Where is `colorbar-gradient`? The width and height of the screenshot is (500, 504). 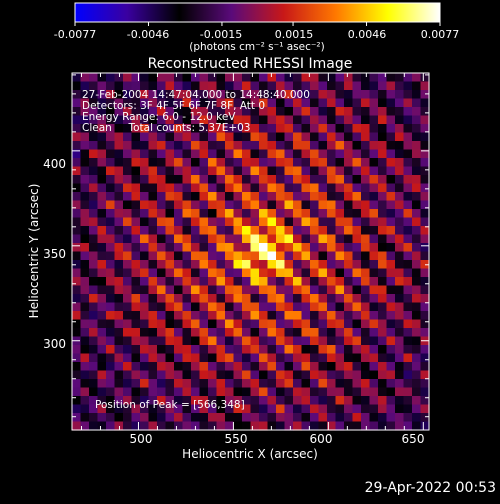 colorbar-gradient is located at coordinates (257, 12).